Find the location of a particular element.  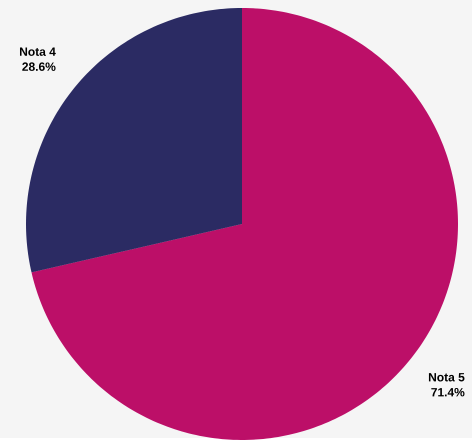

slice-label: Nota 4 is located at coordinates (38, 52).